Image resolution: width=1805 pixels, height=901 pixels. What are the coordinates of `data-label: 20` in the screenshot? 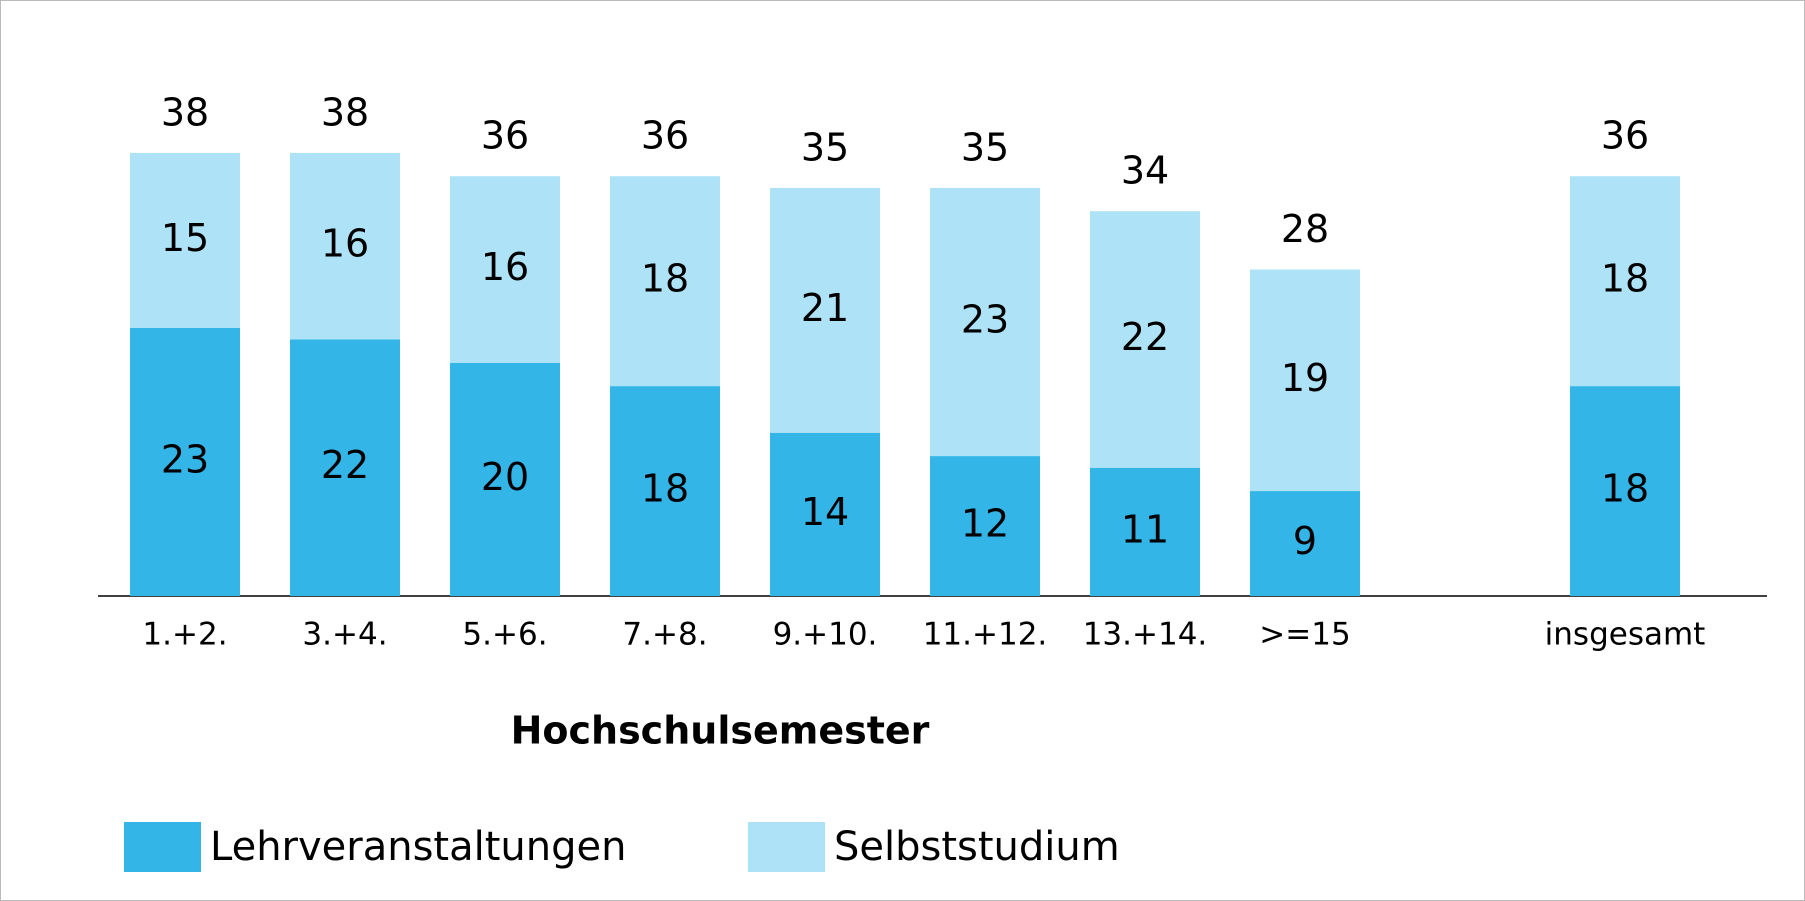 It's located at (505, 477).